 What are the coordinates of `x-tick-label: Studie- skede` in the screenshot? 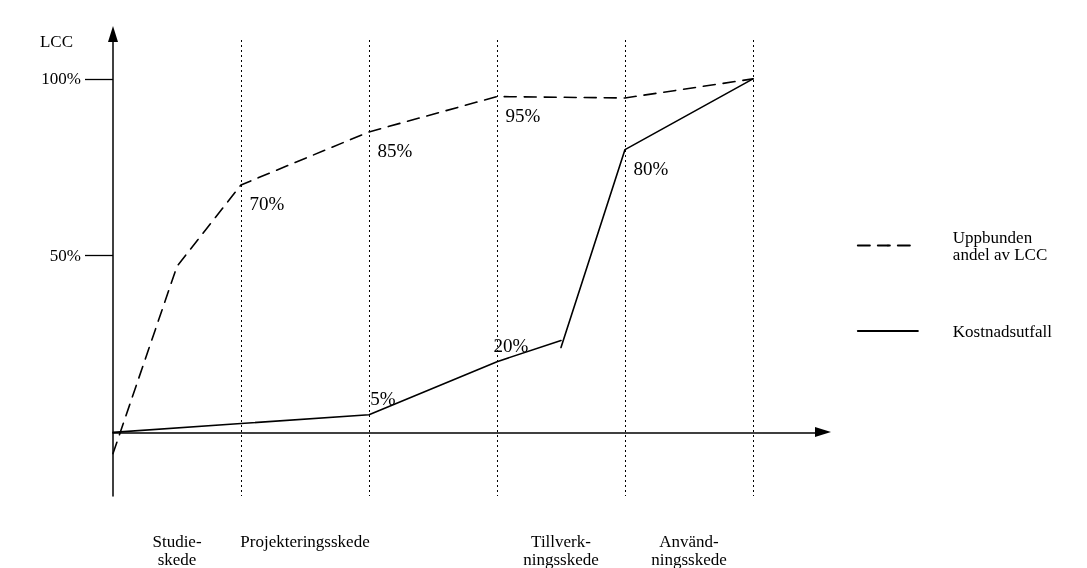 It's located at (177, 549).